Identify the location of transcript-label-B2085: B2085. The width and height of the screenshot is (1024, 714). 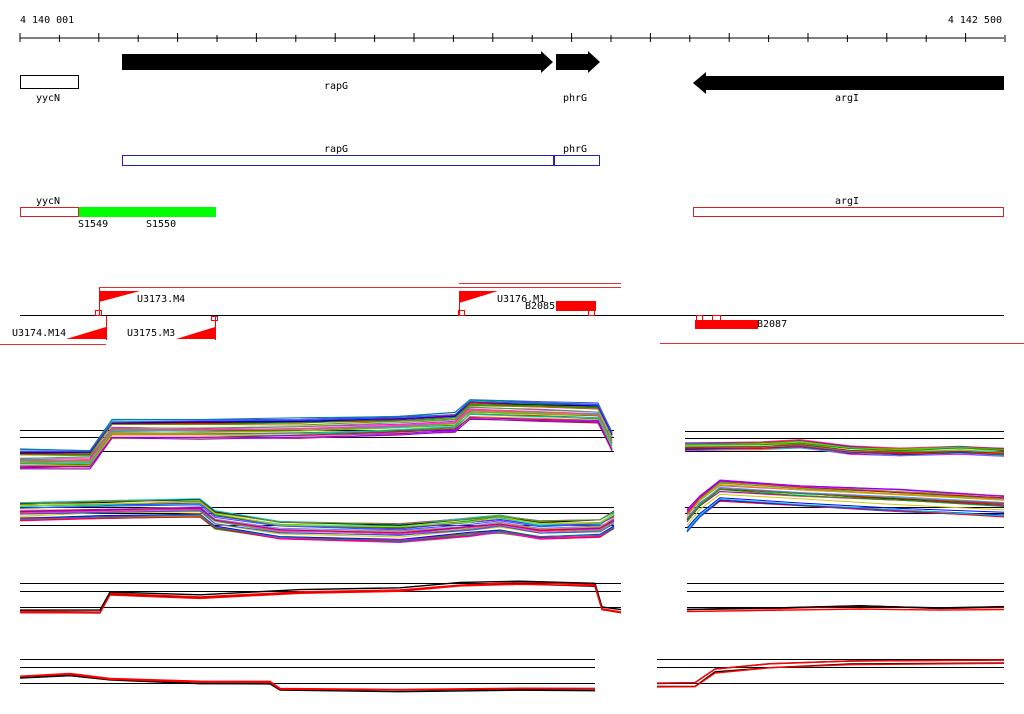
(540, 306).